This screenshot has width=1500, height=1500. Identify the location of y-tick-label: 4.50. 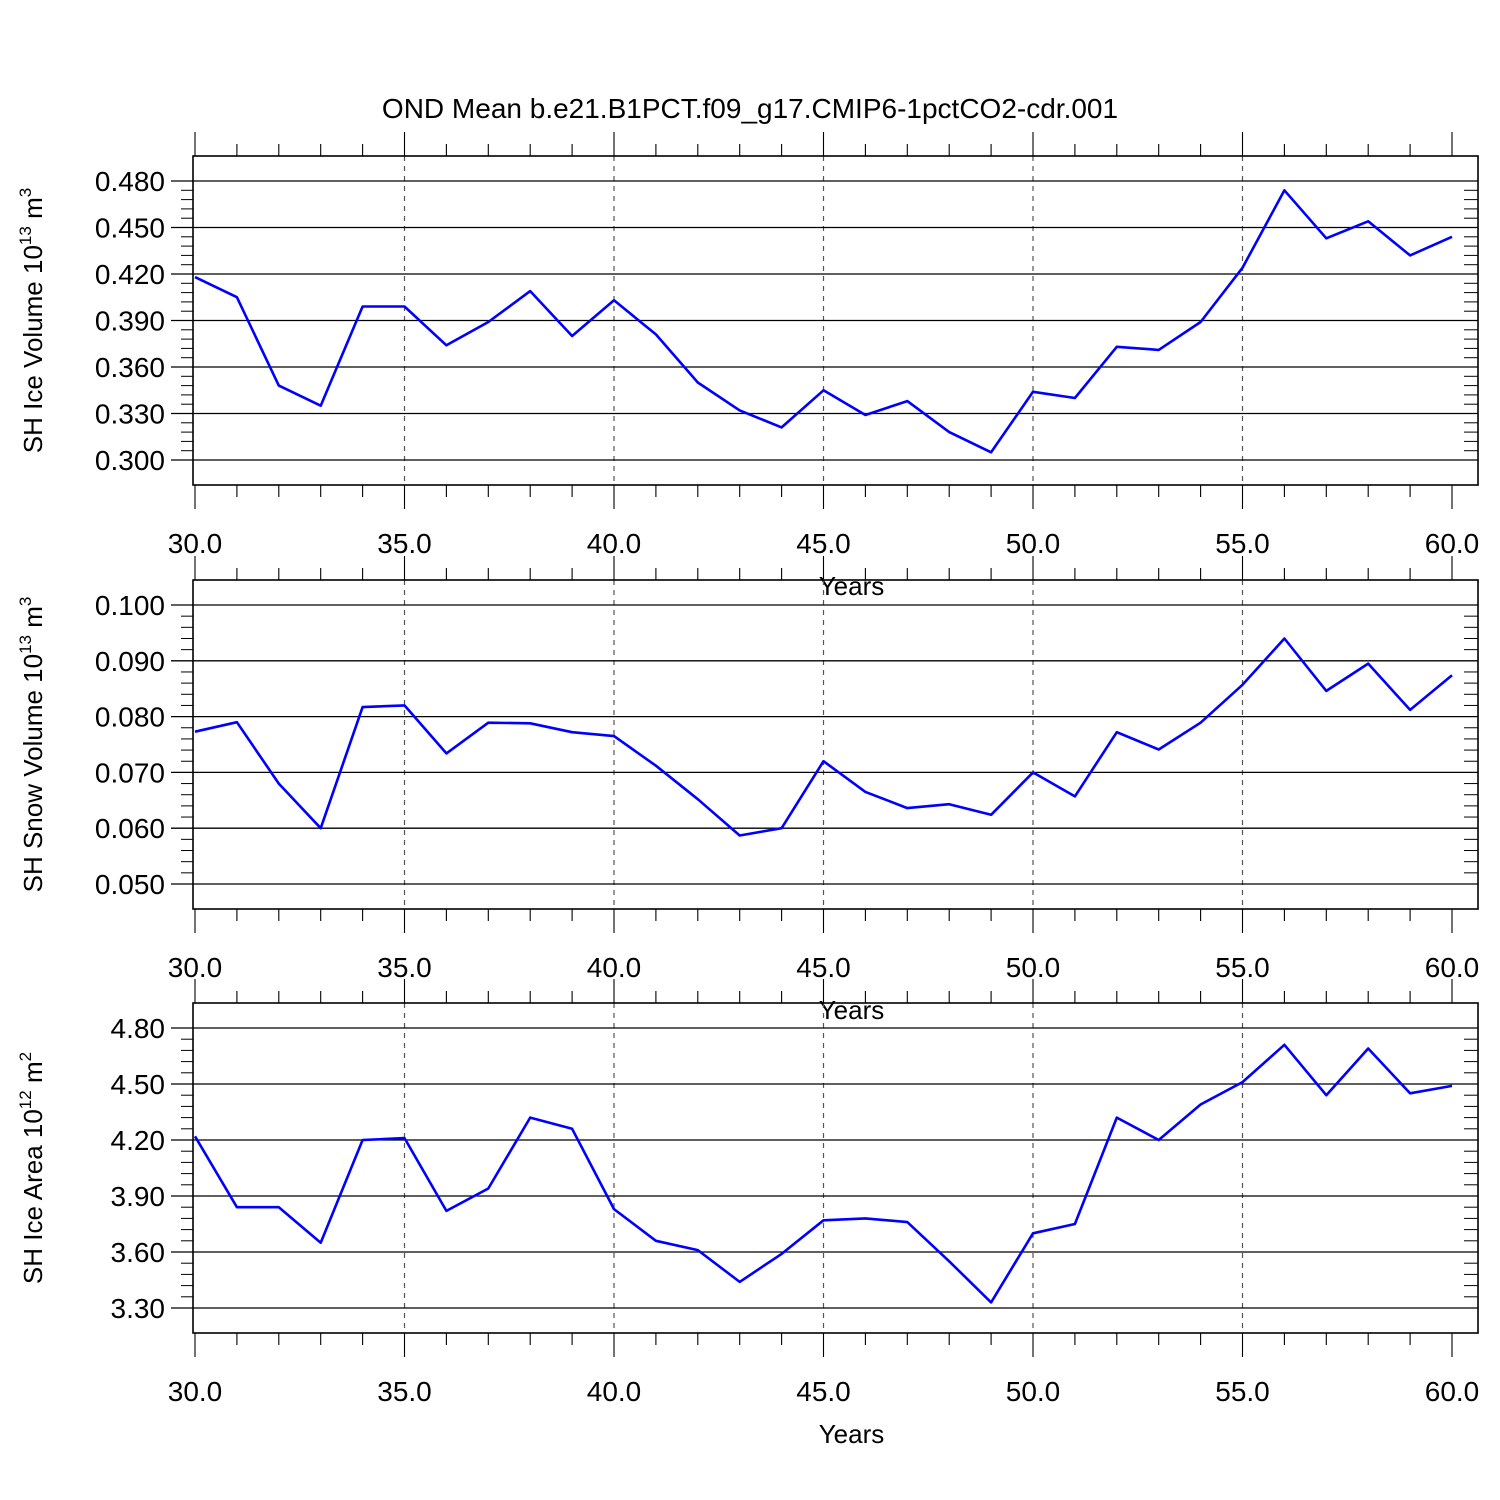
(138, 1084).